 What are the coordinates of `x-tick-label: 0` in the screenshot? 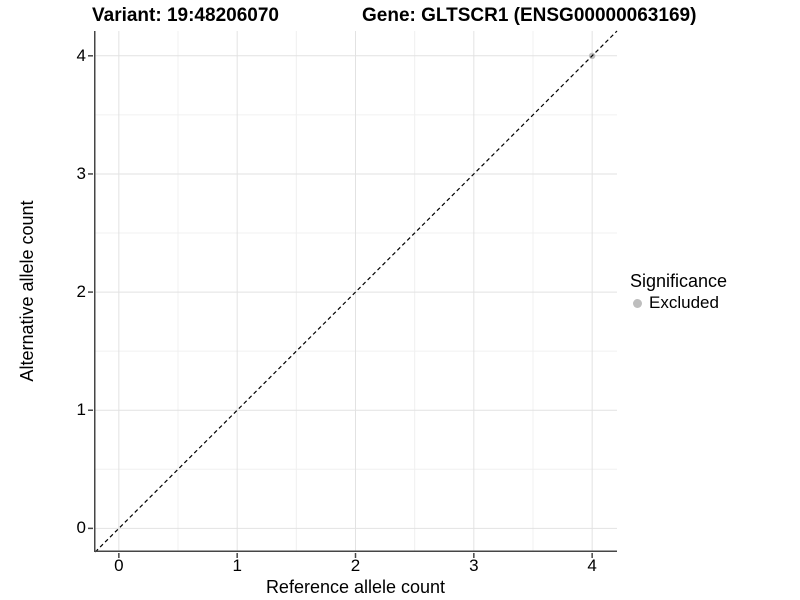 It's located at (119, 565).